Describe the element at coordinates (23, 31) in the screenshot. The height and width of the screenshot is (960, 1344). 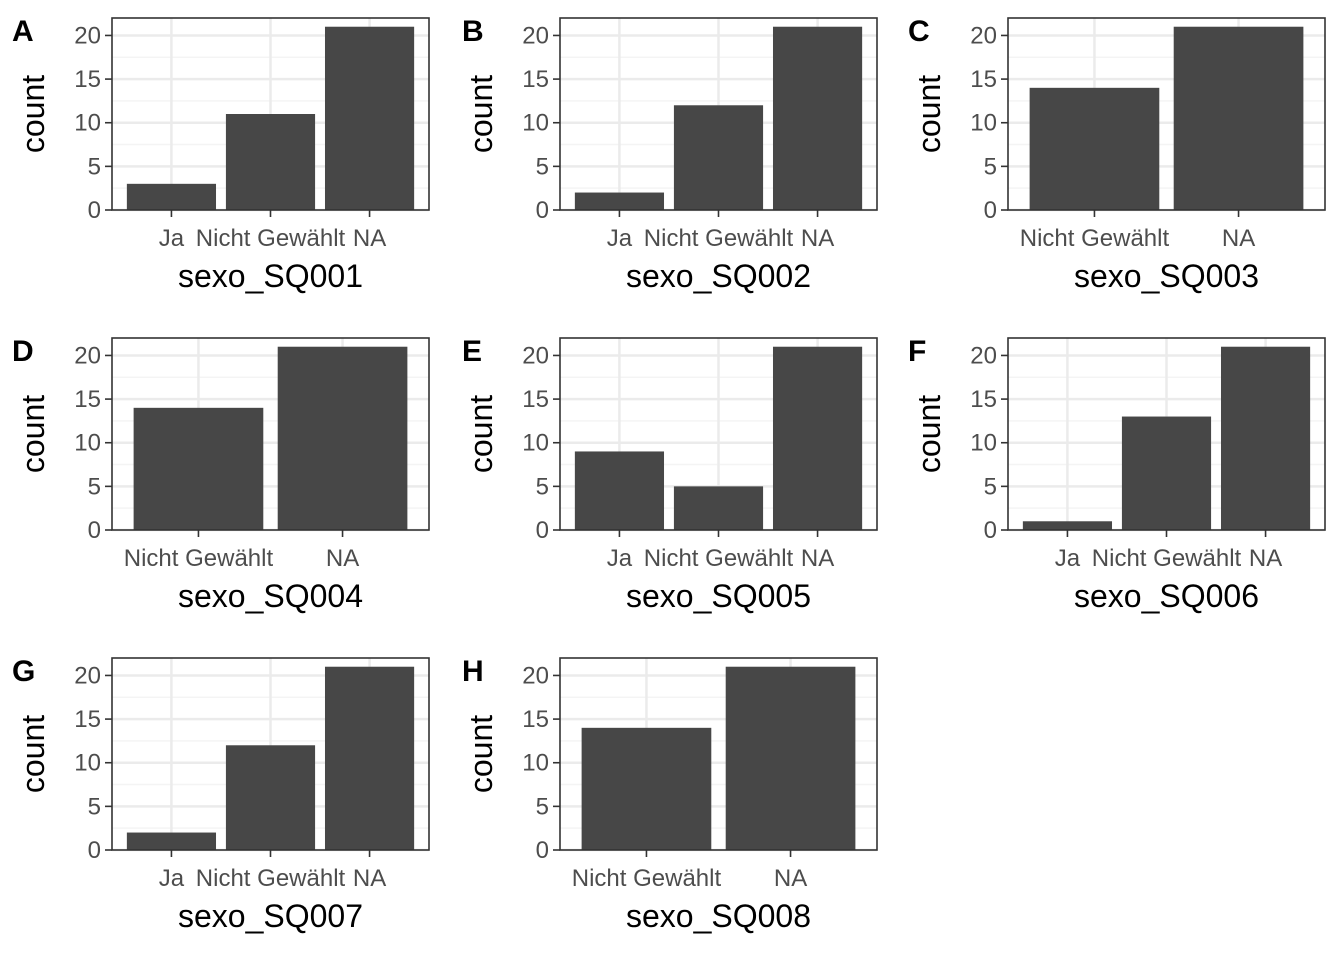
I see `panel-tag: A` at that location.